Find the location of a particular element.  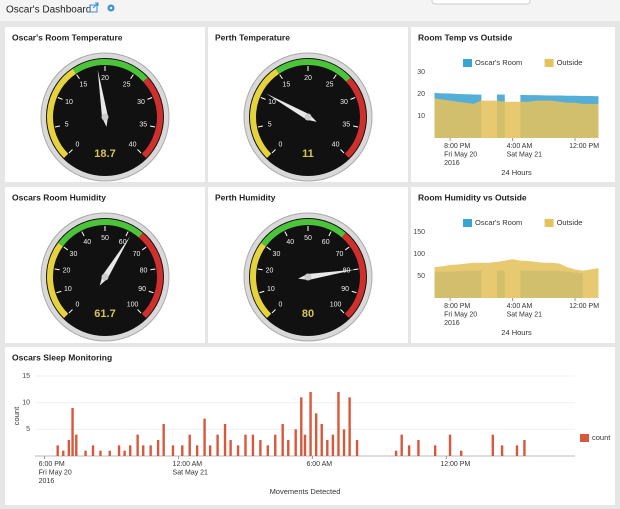

y-tick-label: 10 is located at coordinates (421, 116).